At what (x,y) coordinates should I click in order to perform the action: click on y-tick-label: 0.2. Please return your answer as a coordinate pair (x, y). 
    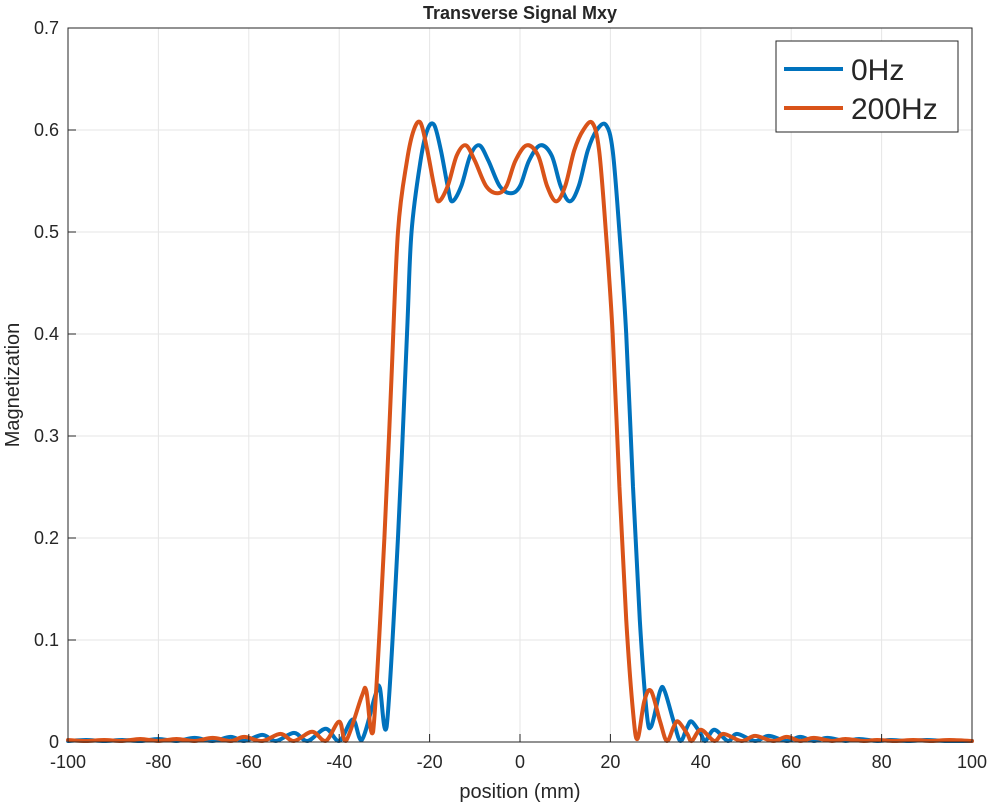
    Looking at the image, I should click on (46, 538).